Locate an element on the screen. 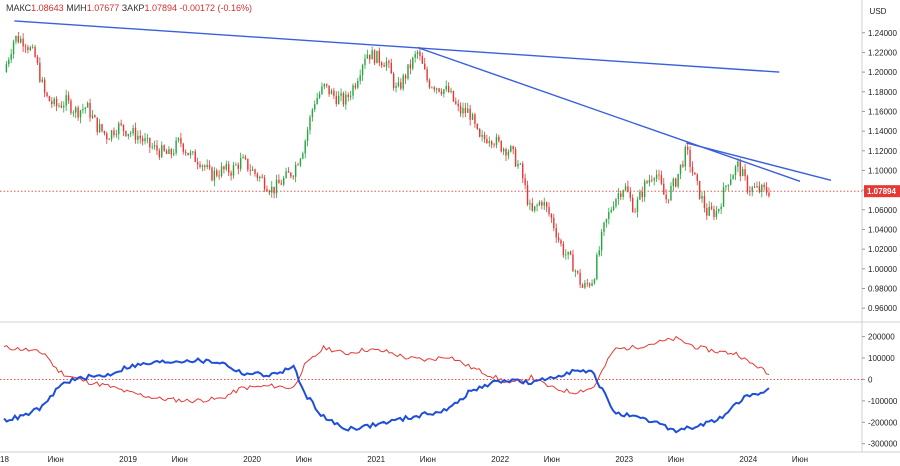 This screenshot has height=466, width=900. osc-tick-label: -300000 is located at coordinates (883, 444).